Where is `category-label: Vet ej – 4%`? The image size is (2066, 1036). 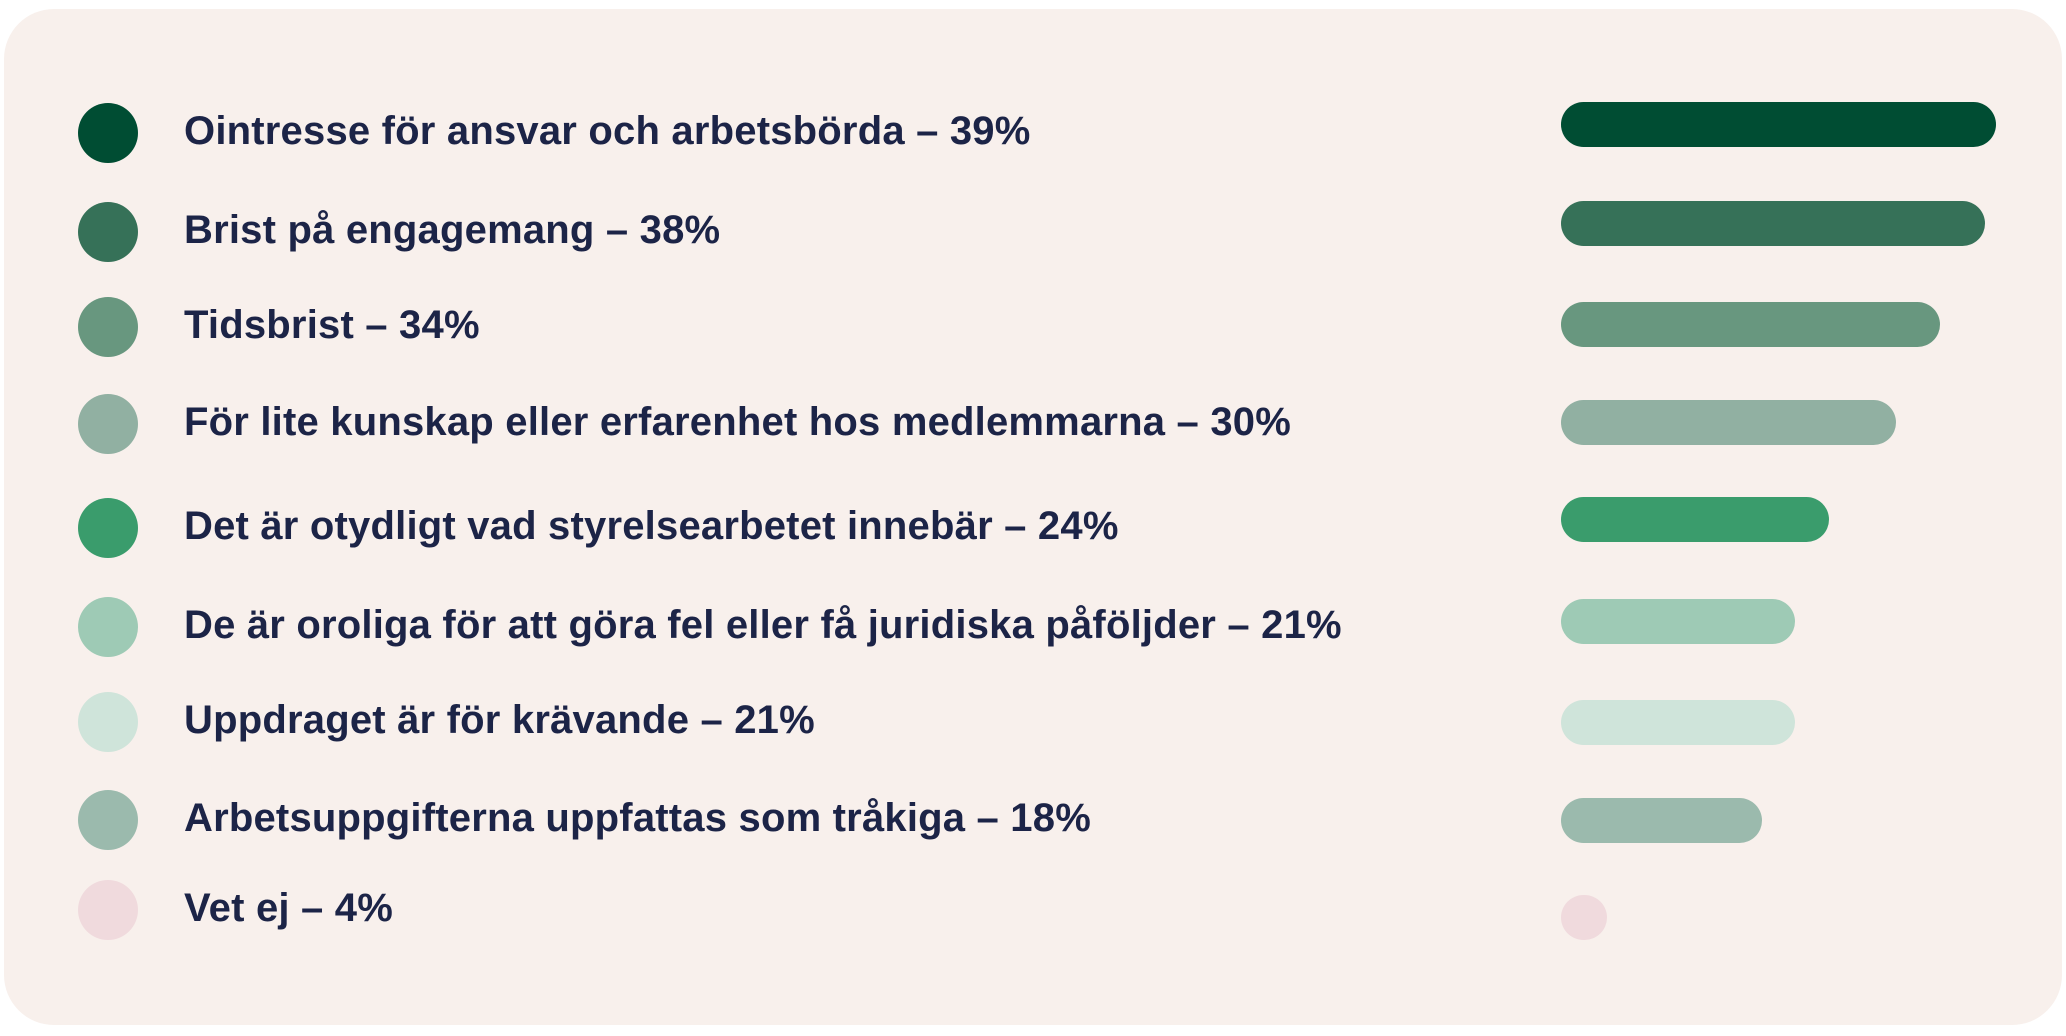
category-label: Vet ej – 4% is located at coordinates (288, 908).